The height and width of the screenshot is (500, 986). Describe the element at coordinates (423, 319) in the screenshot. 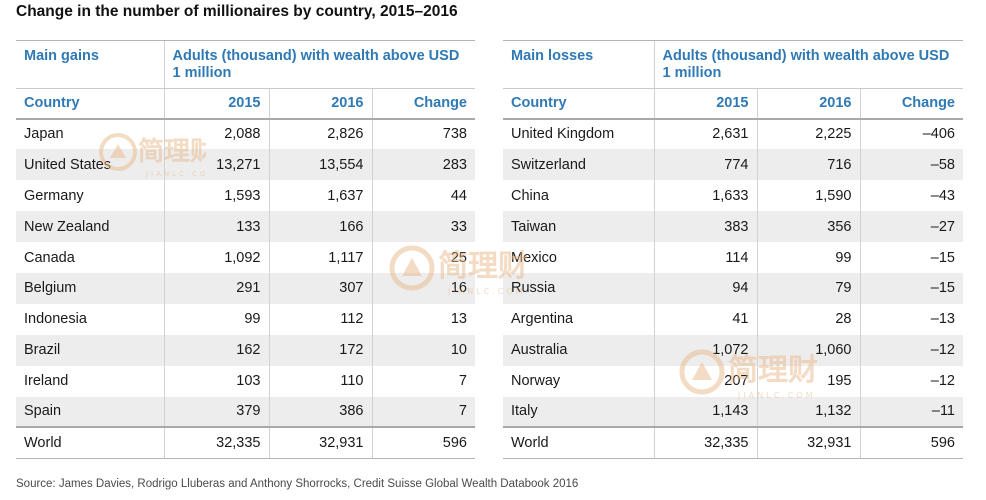

I see `cell-change: 13` at that location.